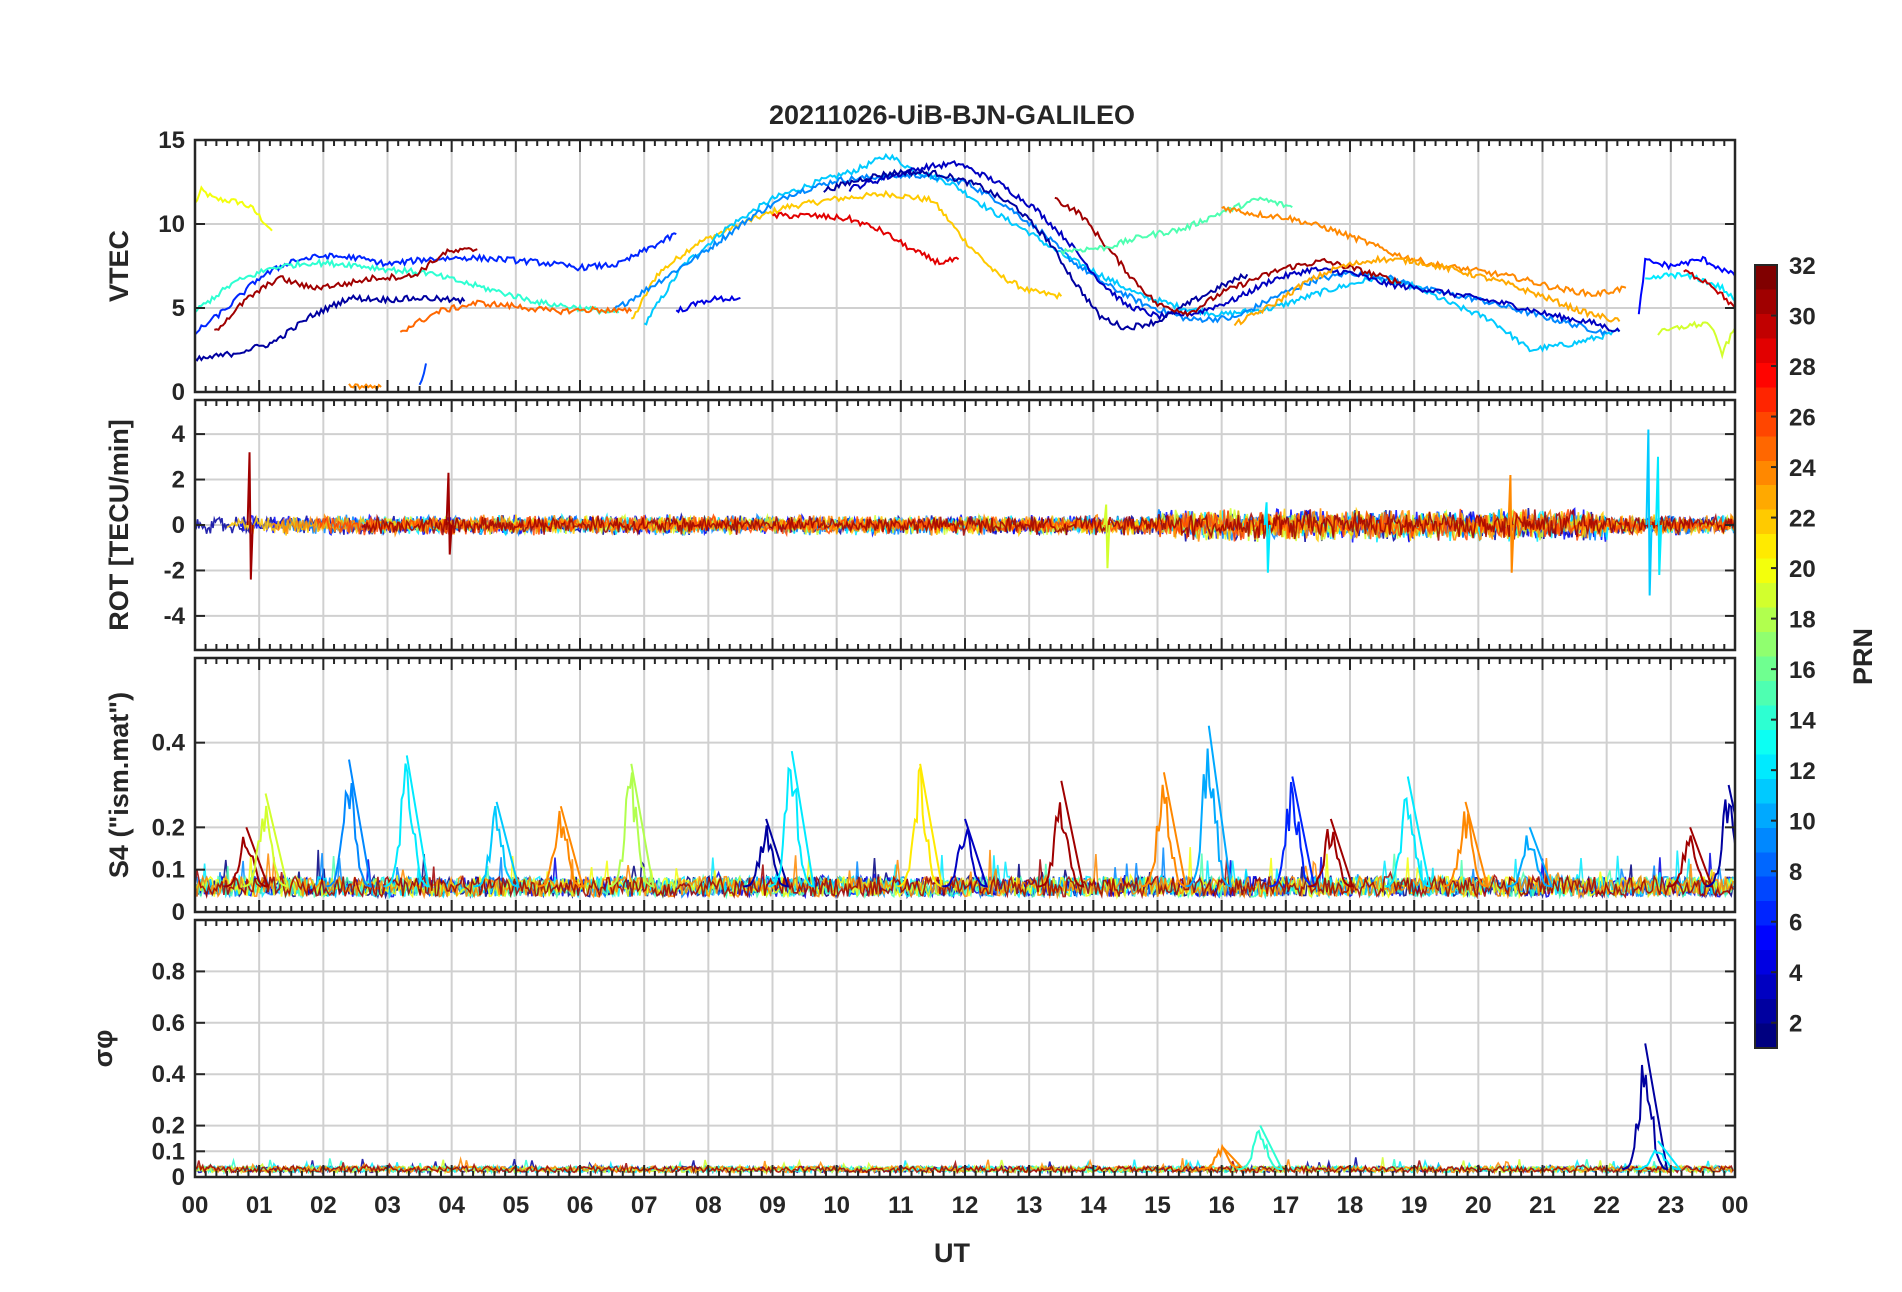 The height and width of the screenshot is (1292, 1902). Describe the element at coordinates (1795, 872) in the screenshot. I see `colorbar-tick-label: 8` at that location.